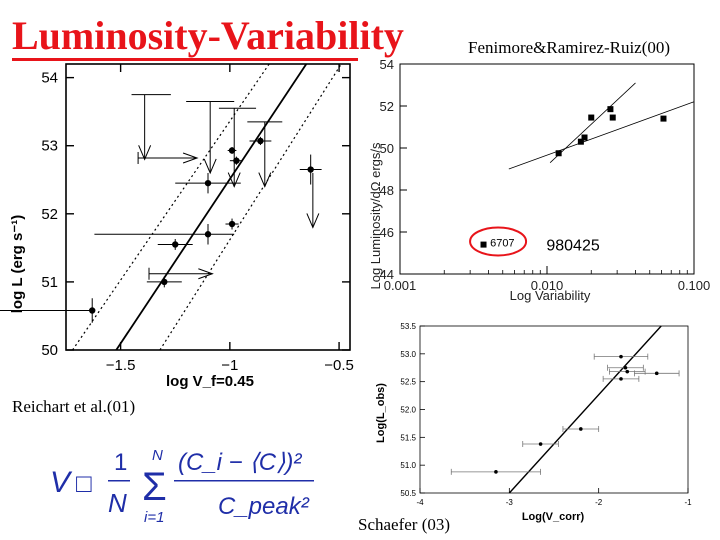 This screenshot has width=720, height=540. What do you see at coordinates (375, 216) in the screenshot?
I see `y-axis-label: Log Luminosity/dΩ ergs/s` at bounding box center [375, 216].